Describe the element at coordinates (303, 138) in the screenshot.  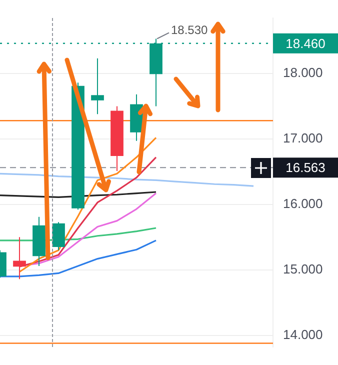
I see `y-tick-label: 17.000` at that location.